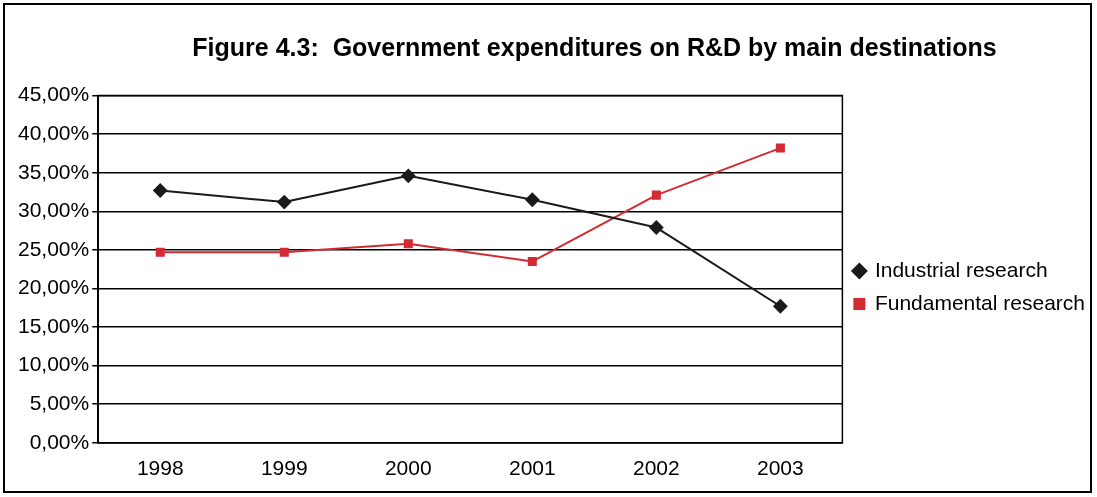 Image resolution: width=1097 pixels, height=497 pixels. Describe the element at coordinates (656, 468) in the screenshot. I see `x-tick-label: 2002` at that location.